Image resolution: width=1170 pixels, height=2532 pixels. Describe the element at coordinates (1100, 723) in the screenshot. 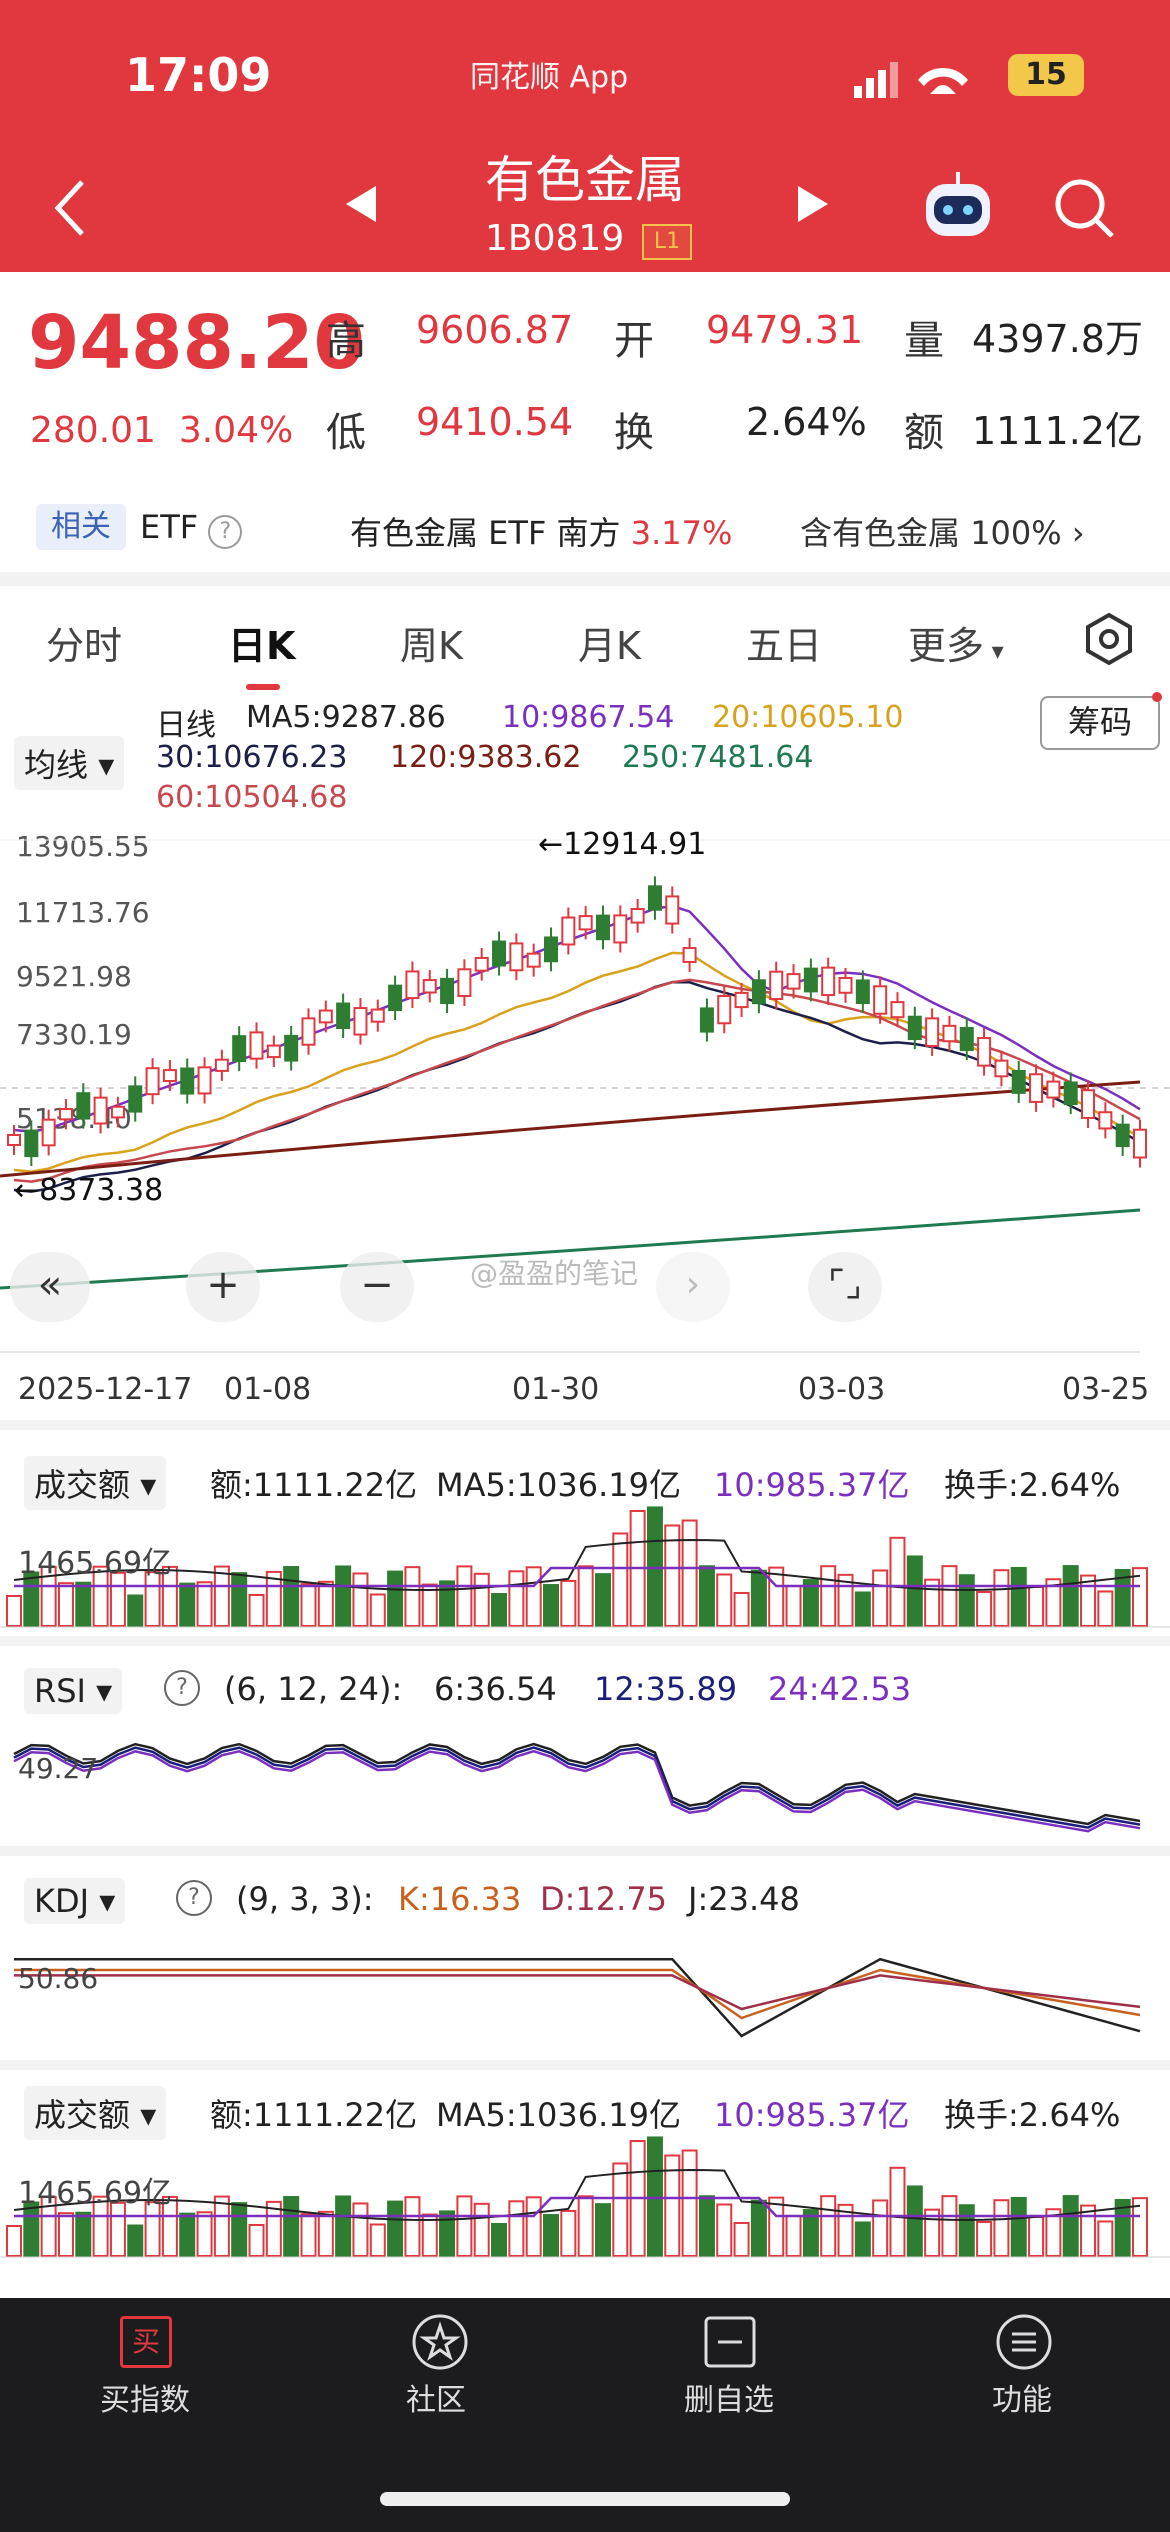

I see `chips-button: 筹码` at that location.